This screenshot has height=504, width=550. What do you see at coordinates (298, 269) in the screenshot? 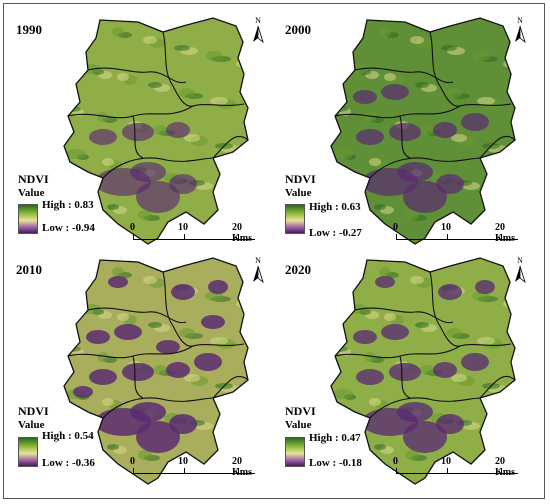
I see `year-label: 2020` at bounding box center [298, 269].